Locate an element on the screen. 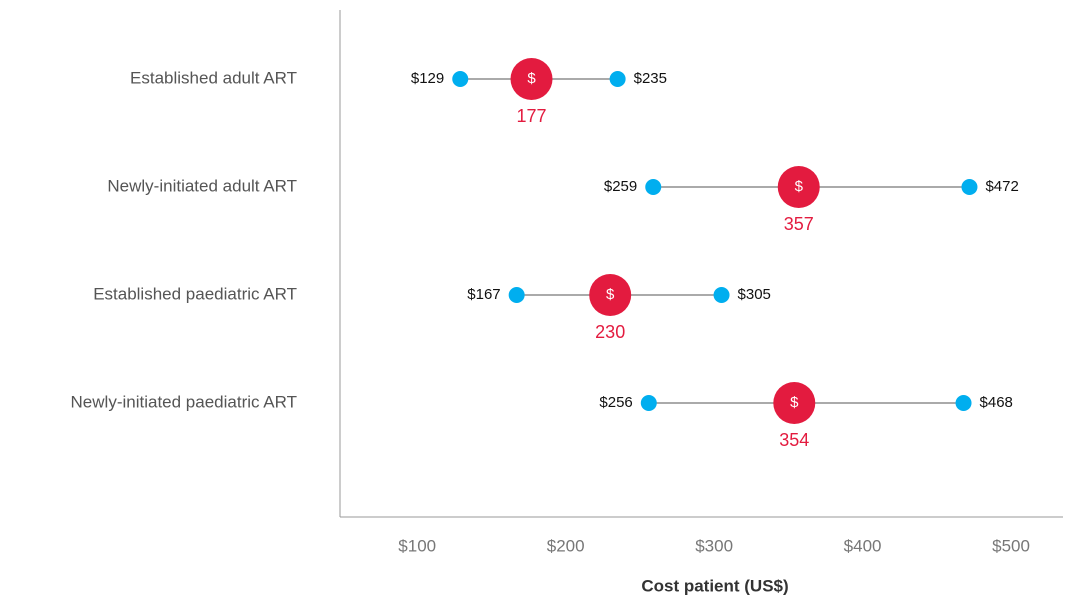 Image resolution: width=1077 pixels, height=601 pixels. average-label: 357 is located at coordinates (799, 224).